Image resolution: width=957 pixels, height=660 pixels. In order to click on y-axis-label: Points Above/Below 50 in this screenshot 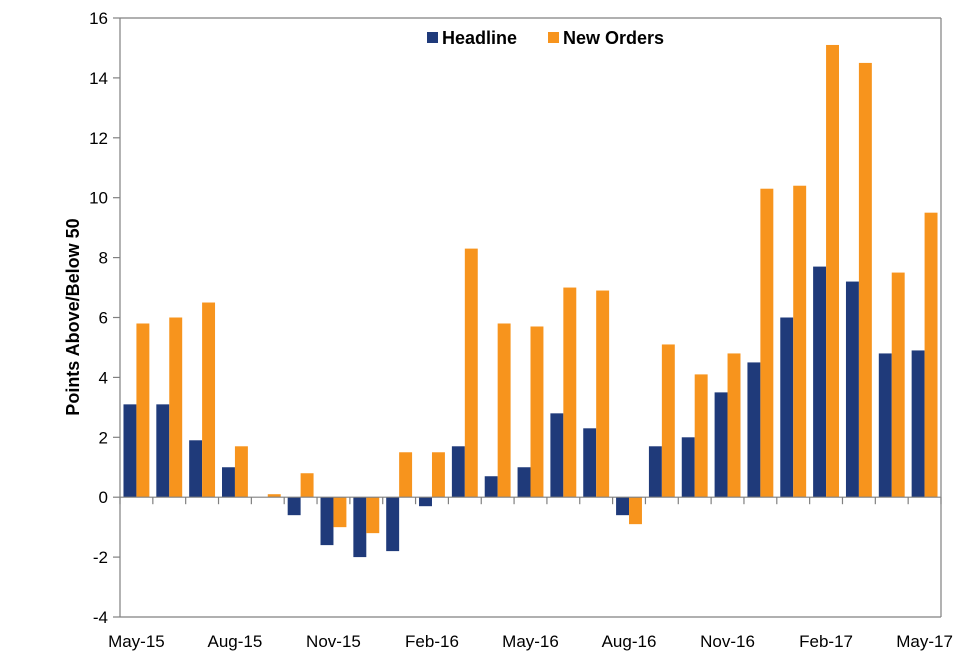, I will do `click(73, 316)`.